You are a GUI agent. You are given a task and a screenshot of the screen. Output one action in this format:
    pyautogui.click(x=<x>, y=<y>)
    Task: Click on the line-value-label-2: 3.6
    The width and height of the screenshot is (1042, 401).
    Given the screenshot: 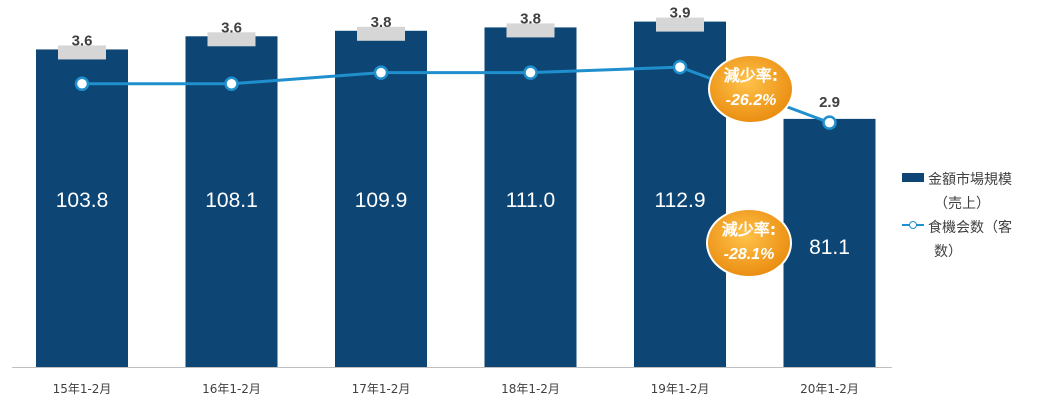 What is the action you would take?
    pyautogui.click(x=231, y=27)
    